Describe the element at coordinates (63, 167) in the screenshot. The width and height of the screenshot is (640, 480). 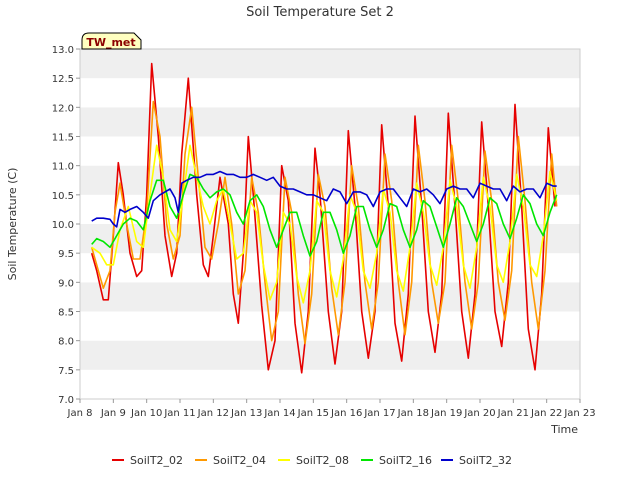
I see `y-tick-label: 11.0` at that location.